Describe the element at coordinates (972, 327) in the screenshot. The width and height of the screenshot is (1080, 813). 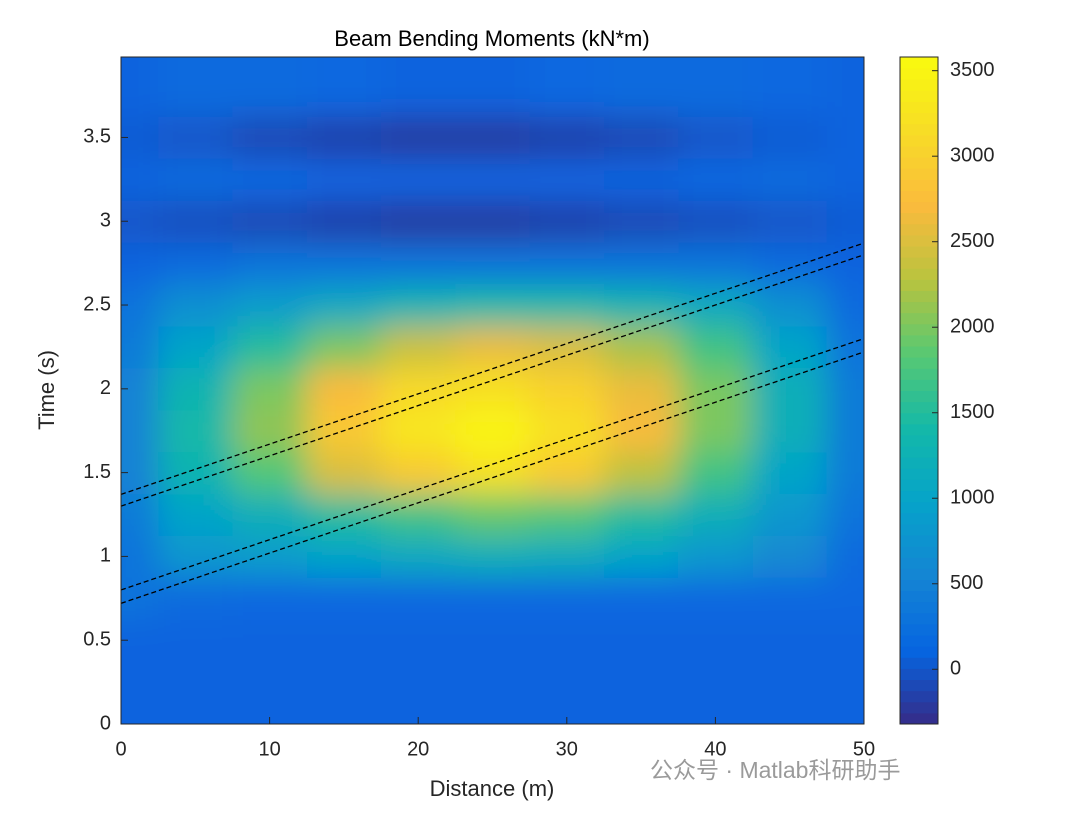
I see `colorbar-tick-label: 2000` at that location.